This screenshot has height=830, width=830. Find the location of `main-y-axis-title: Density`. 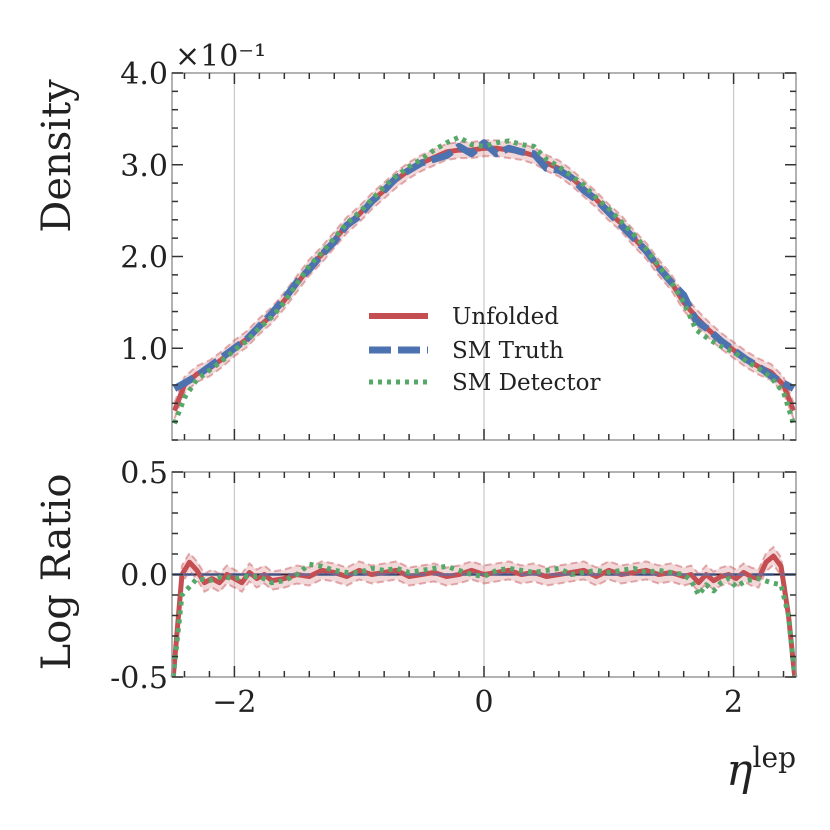

main-y-axis-title: Density is located at coordinates (57, 156).